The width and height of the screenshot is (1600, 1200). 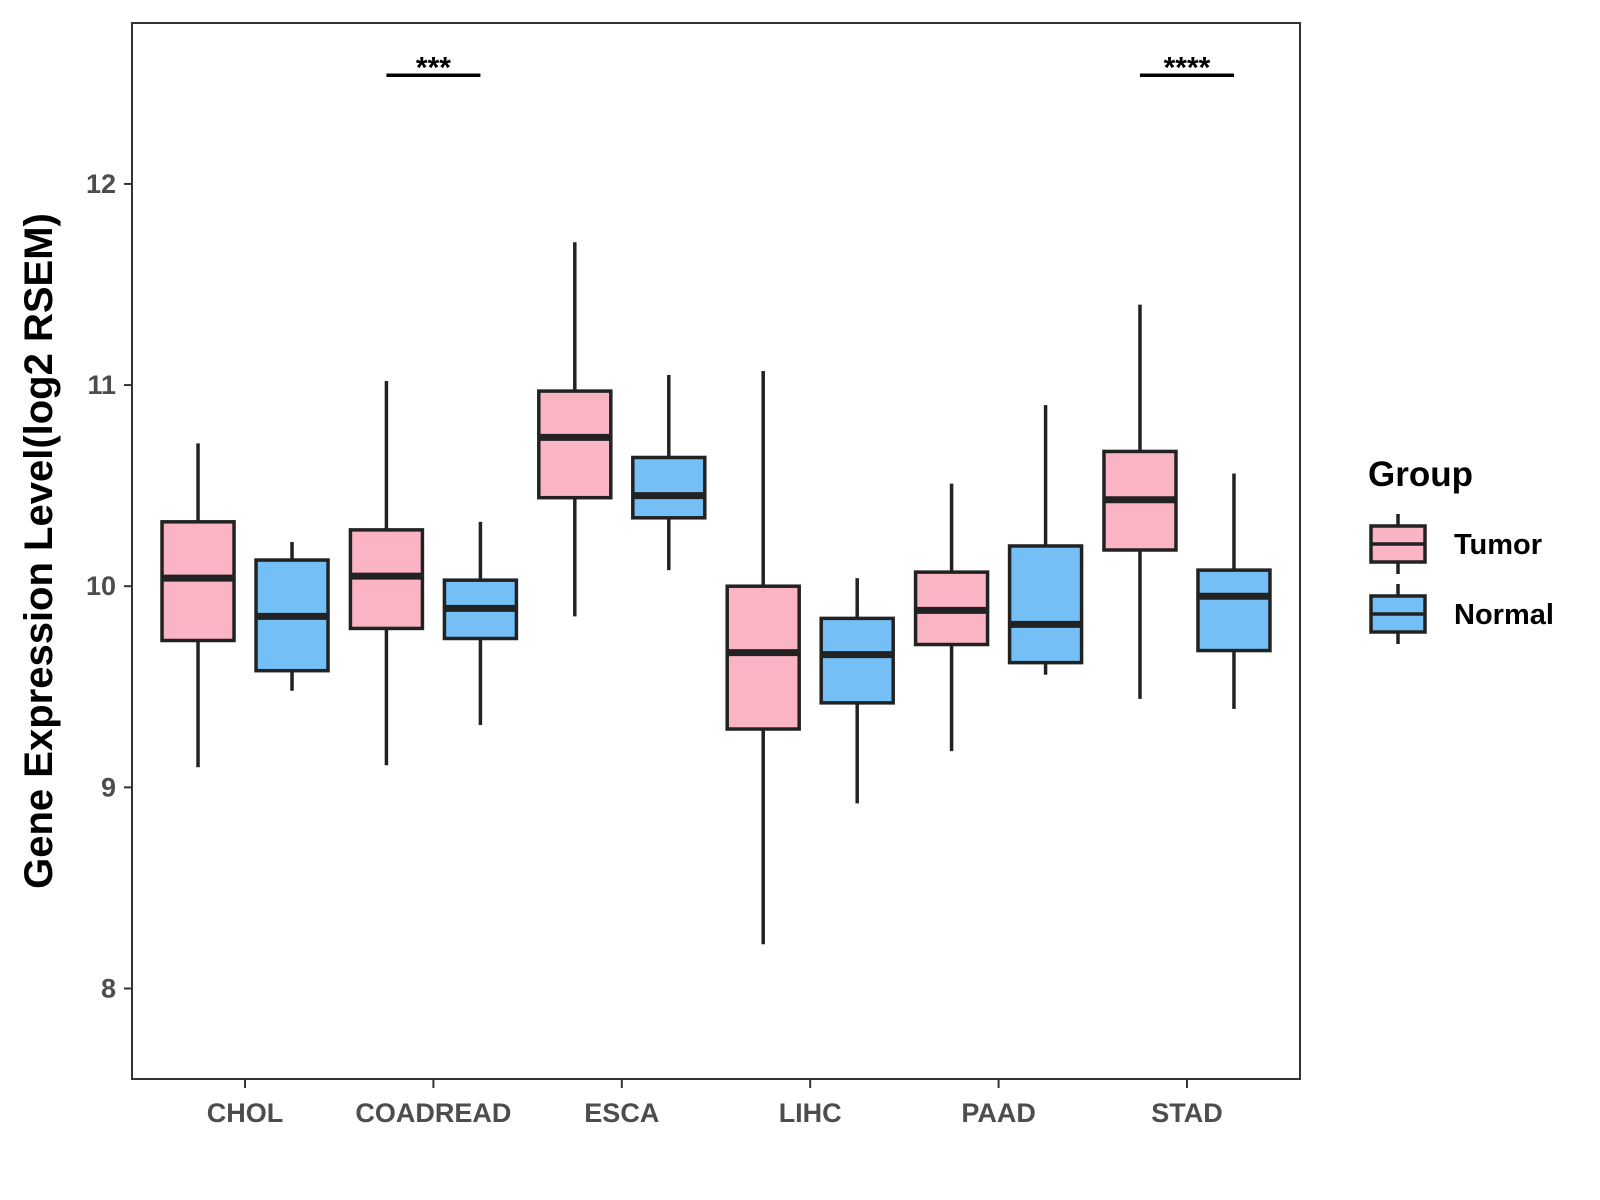 I want to click on box-lihc-tumor, so click(x=763, y=657).